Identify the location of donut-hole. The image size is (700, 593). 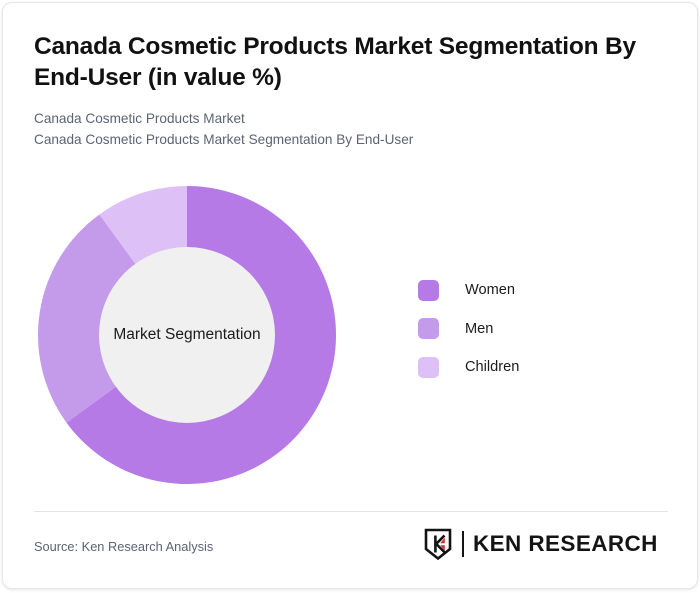
(187, 335).